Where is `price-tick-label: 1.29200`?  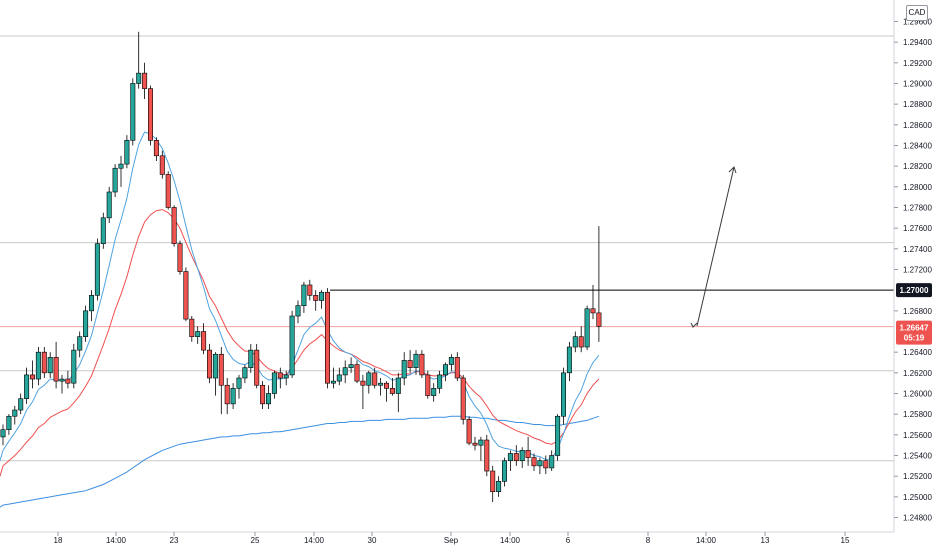
price-tick-label: 1.29200 is located at coordinates (917, 63).